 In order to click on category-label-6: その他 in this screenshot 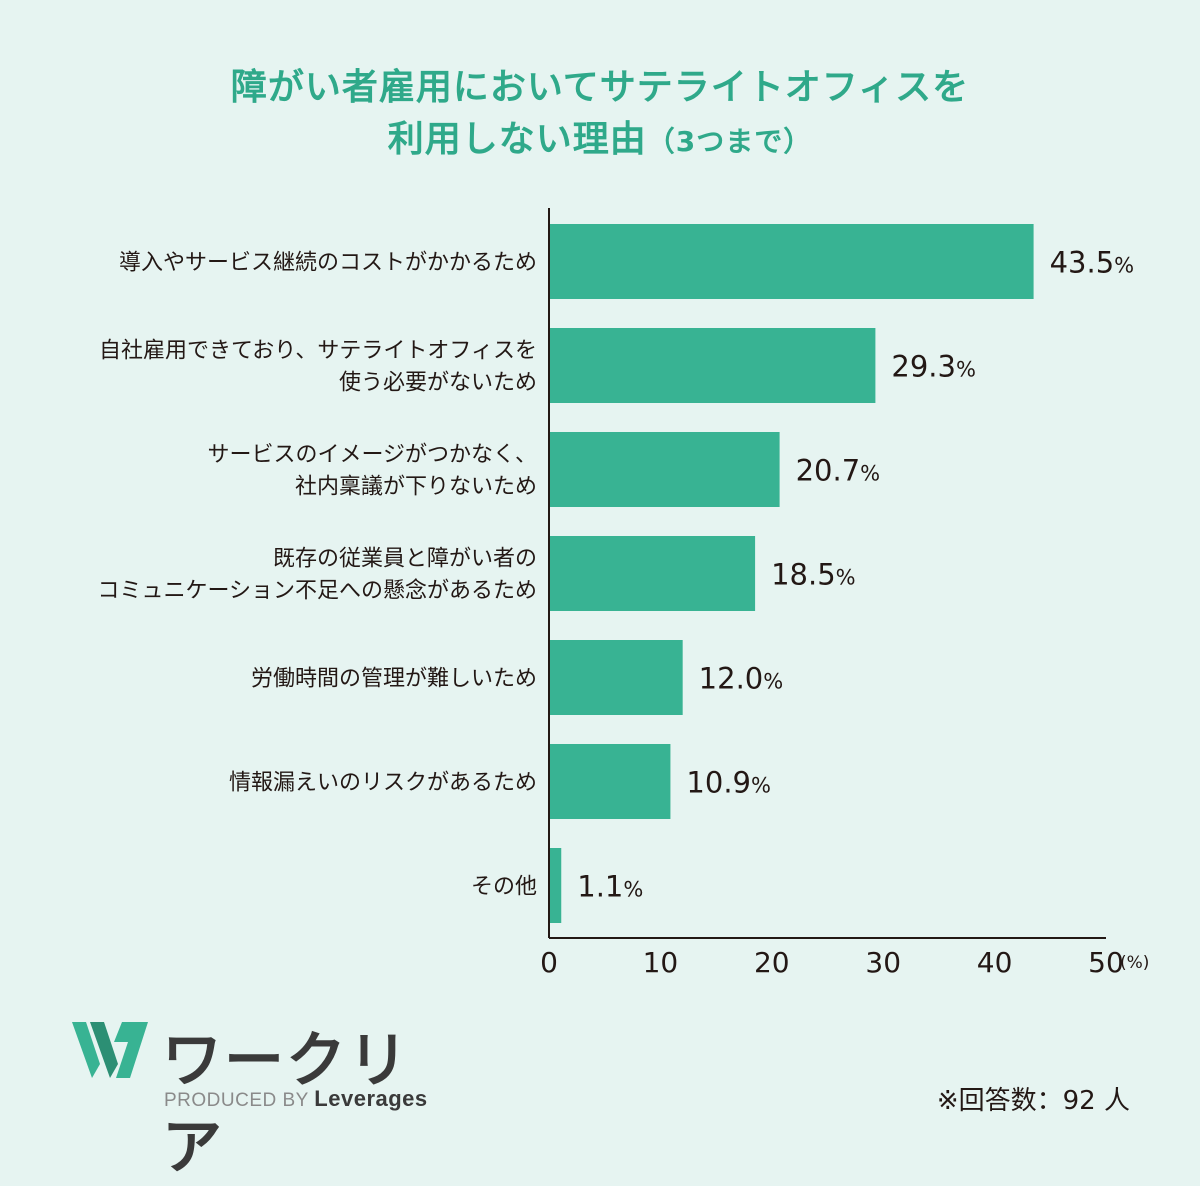, I will do `click(504, 887)`.